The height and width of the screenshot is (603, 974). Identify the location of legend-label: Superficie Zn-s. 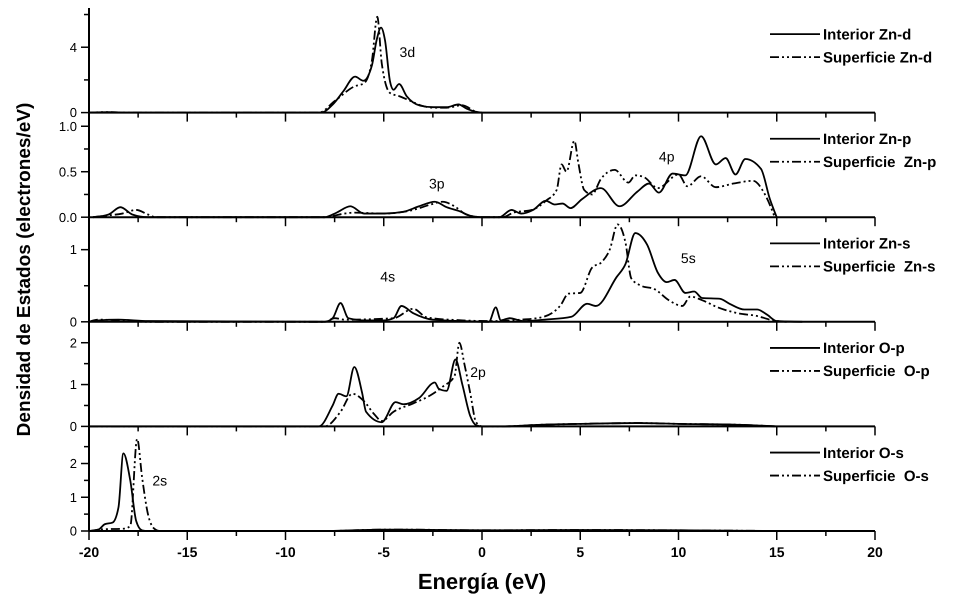
(879, 267).